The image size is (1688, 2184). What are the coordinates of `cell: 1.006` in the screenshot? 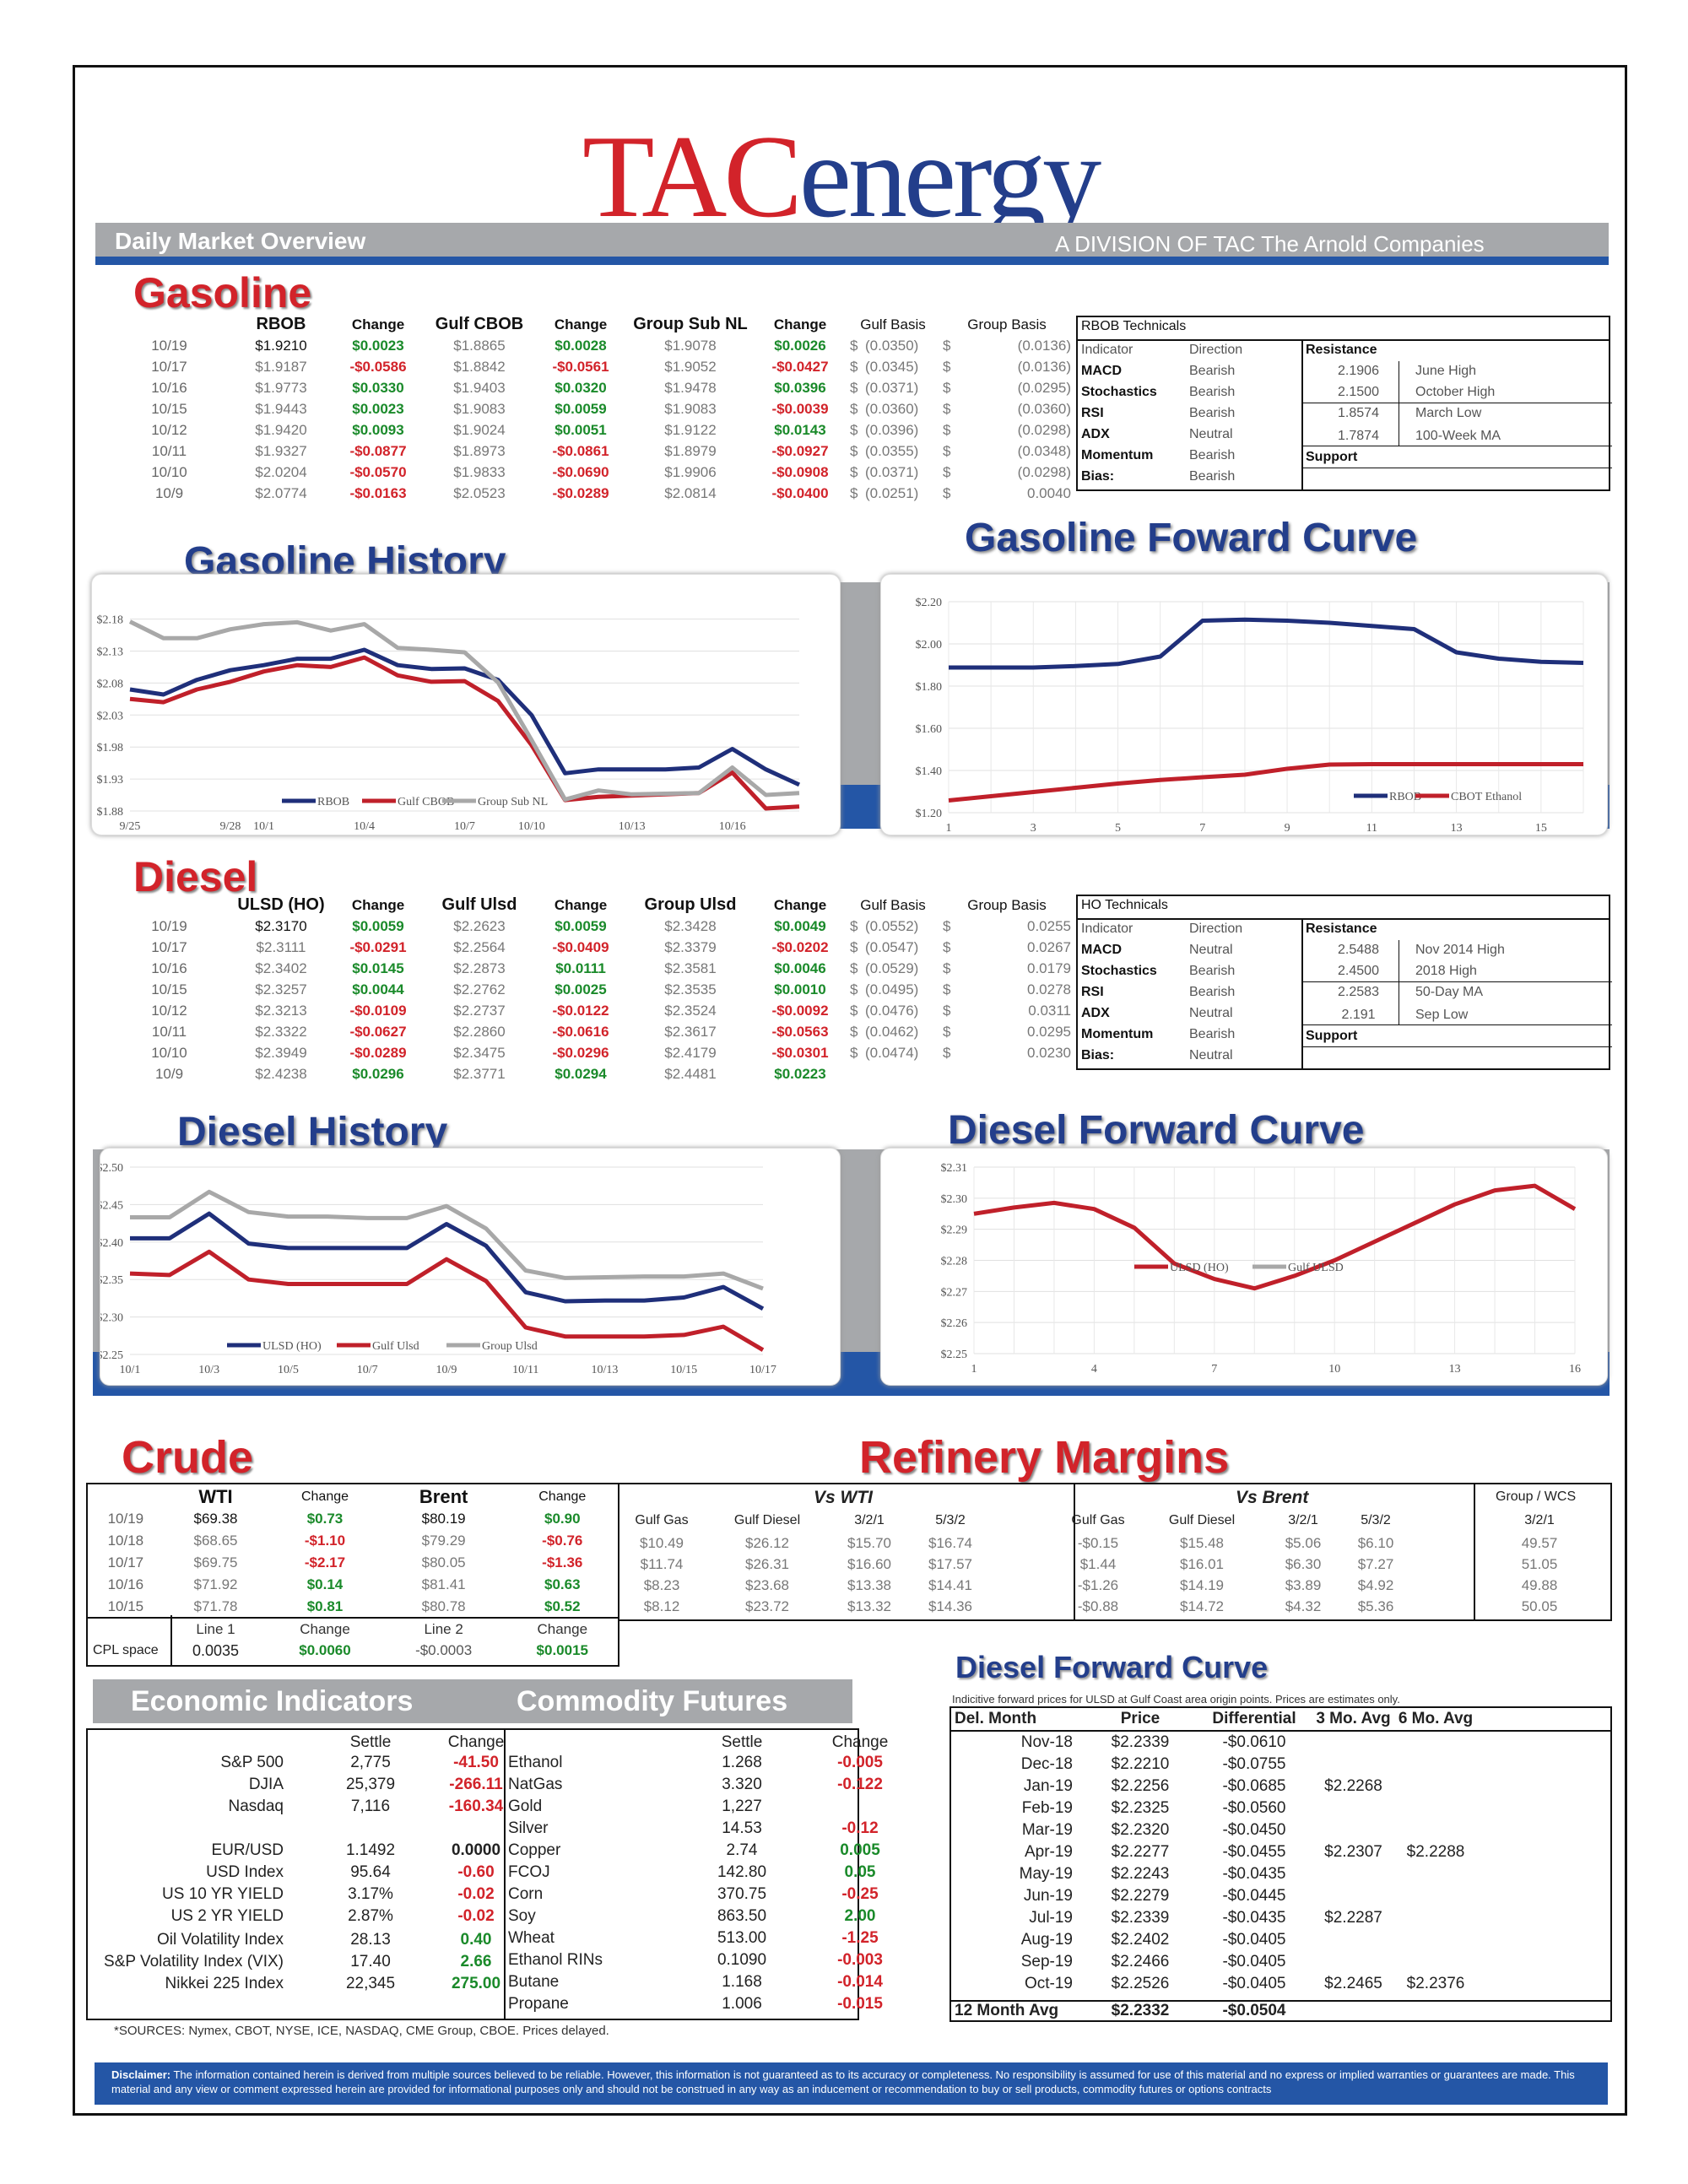 It's located at (742, 2004).